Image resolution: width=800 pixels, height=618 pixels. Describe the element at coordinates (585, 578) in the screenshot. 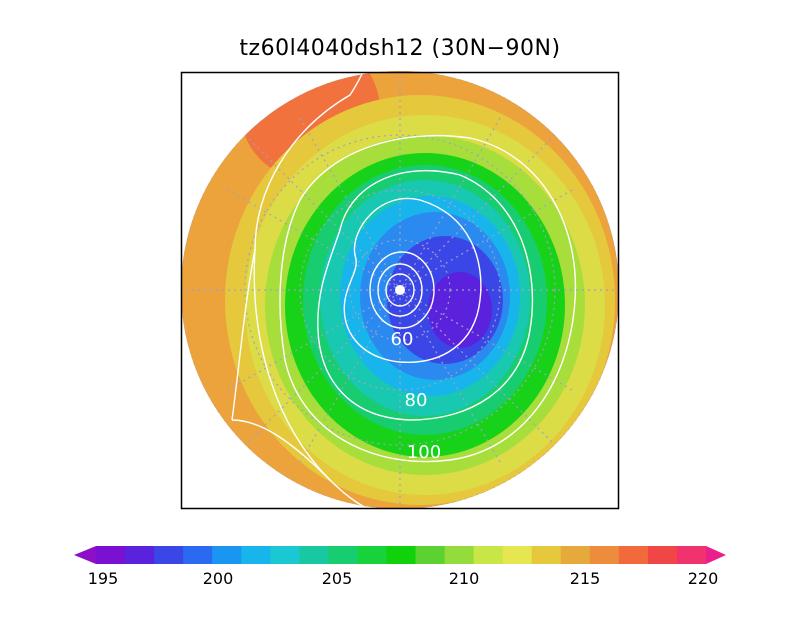

I see `colorbar-label-215: 215` at that location.